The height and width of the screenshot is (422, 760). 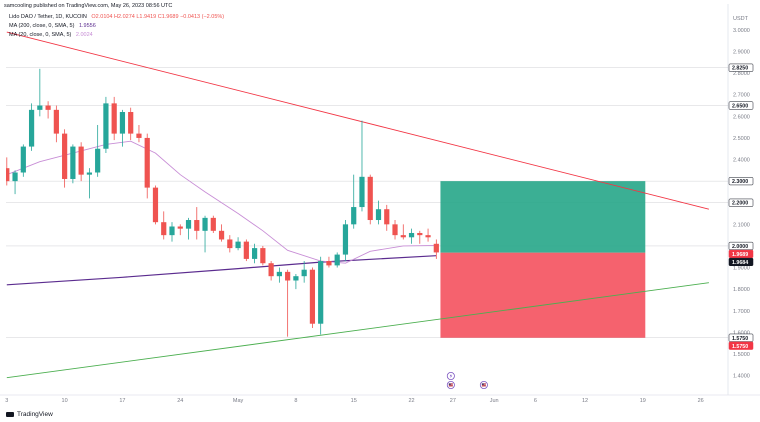 I want to click on flag-canton, so click(x=449, y=384).